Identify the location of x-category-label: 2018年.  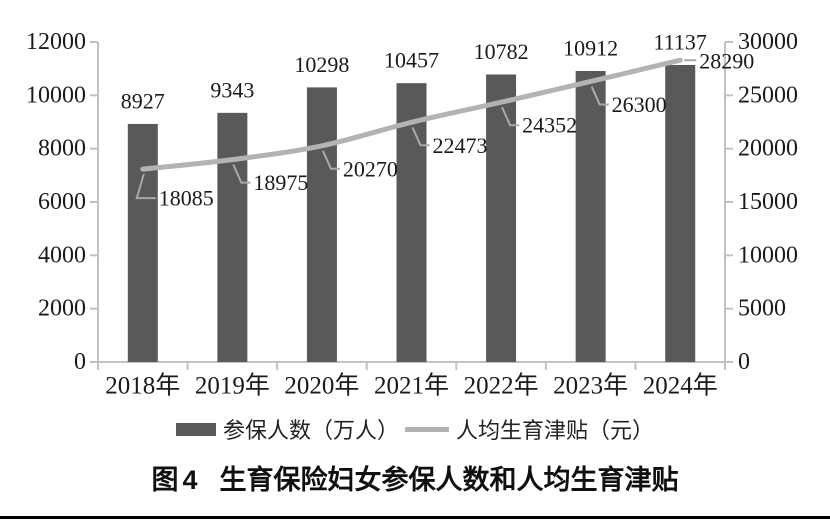
(142, 386).